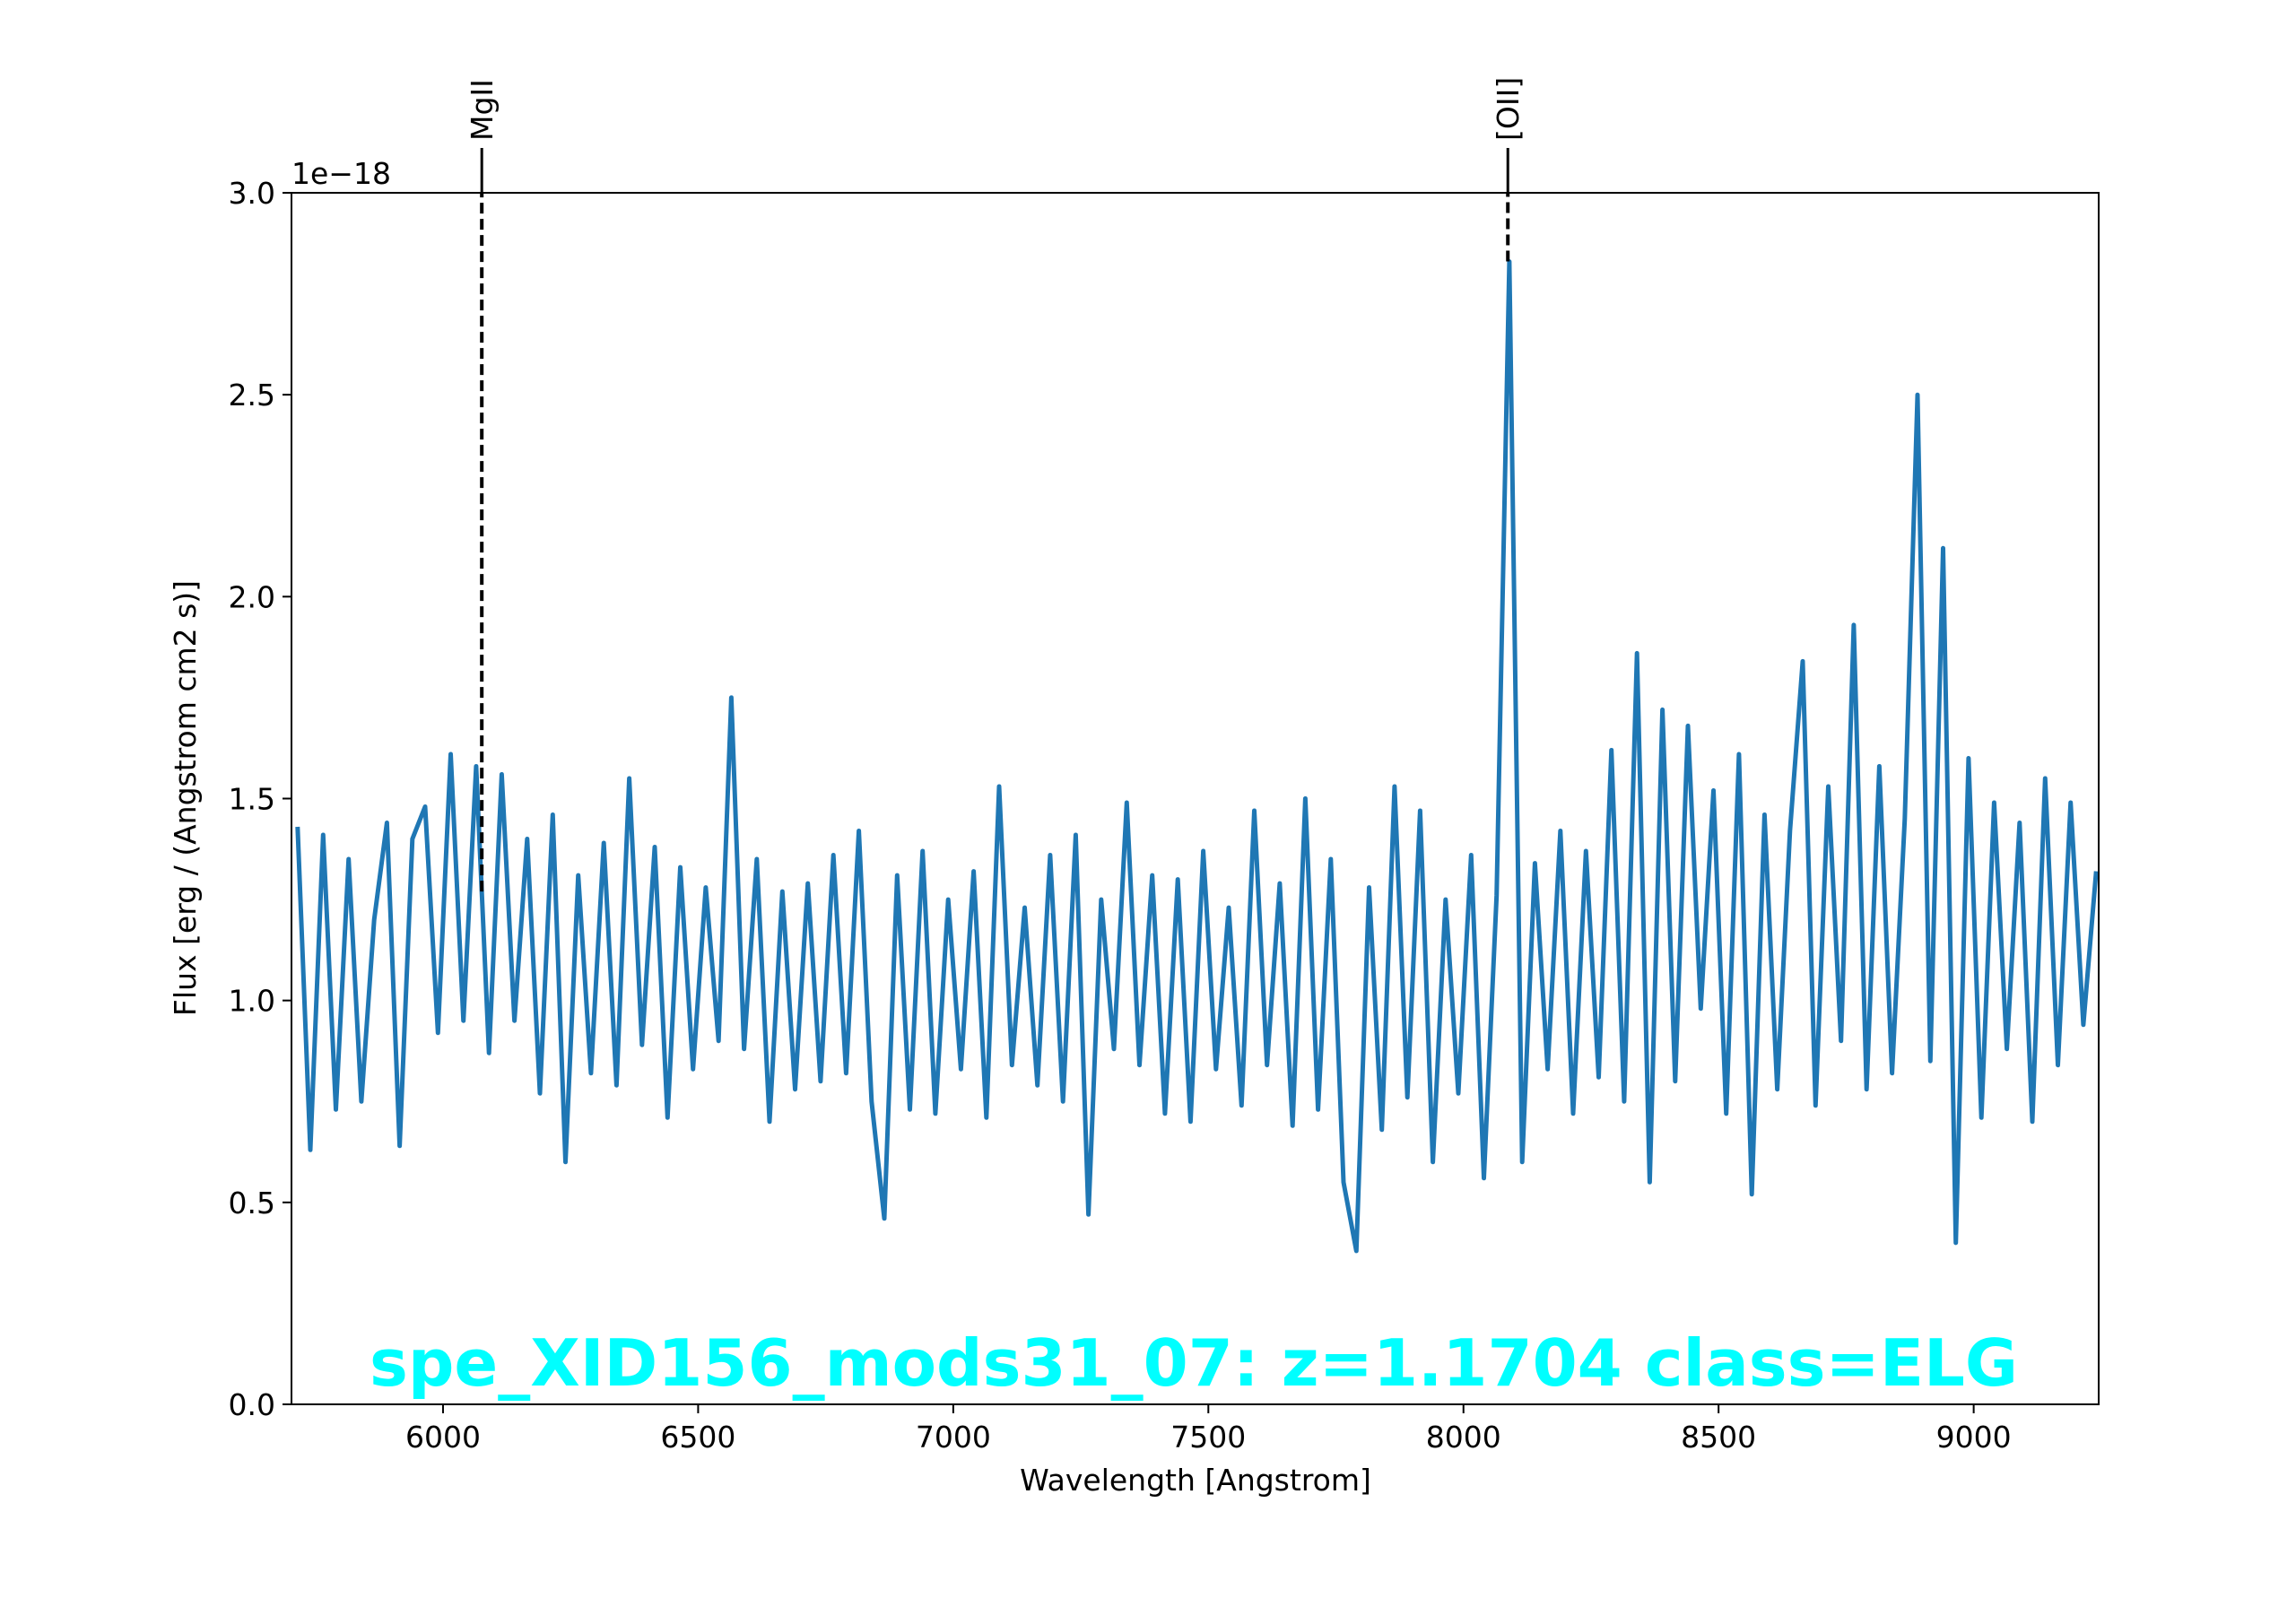  I want to click on x-tick-label: 9000, so click(1974, 1438).